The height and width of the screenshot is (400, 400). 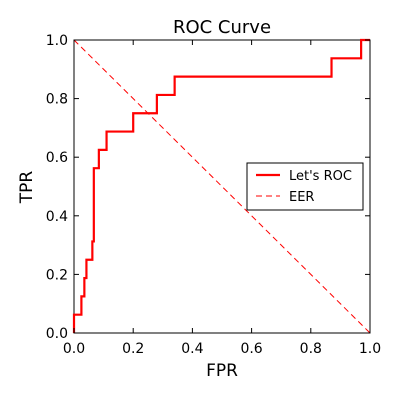 I want to click on legend-box, so click(x=305, y=186).